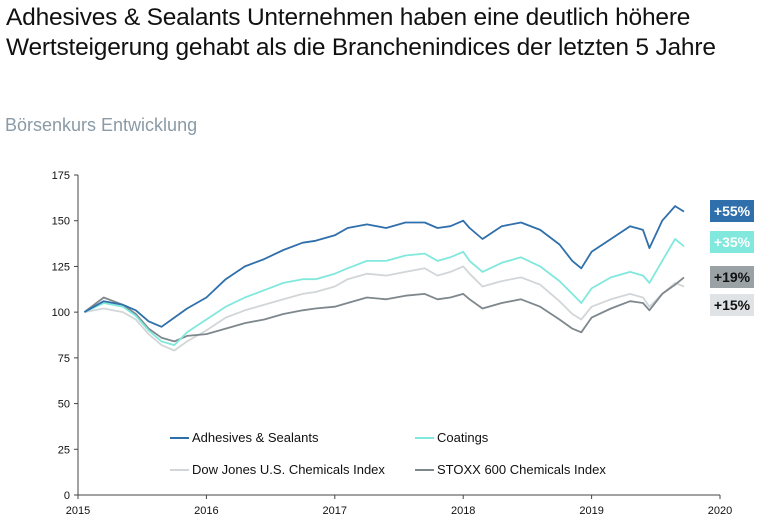 The width and height of the screenshot is (760, 518). Describe the element at coordinates (732, 242) in the screenshot. I see `end-value-badge: +35%` at that location.